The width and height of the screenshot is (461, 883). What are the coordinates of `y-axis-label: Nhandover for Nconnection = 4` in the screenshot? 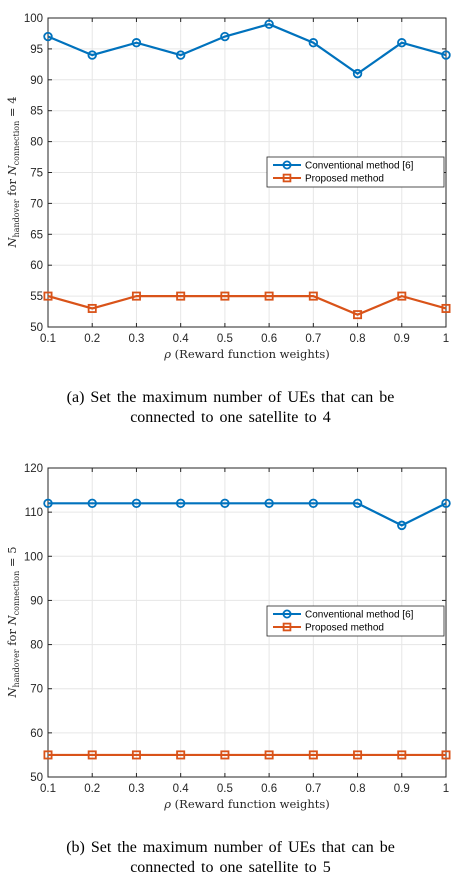 It's located at (13, 172).